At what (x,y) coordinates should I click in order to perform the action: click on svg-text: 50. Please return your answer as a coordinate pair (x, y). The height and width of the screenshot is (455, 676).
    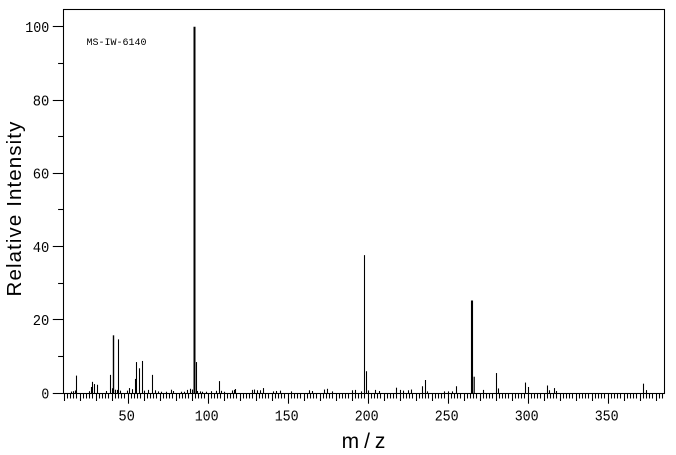
    Looking at the image, I should click on (126, 417).